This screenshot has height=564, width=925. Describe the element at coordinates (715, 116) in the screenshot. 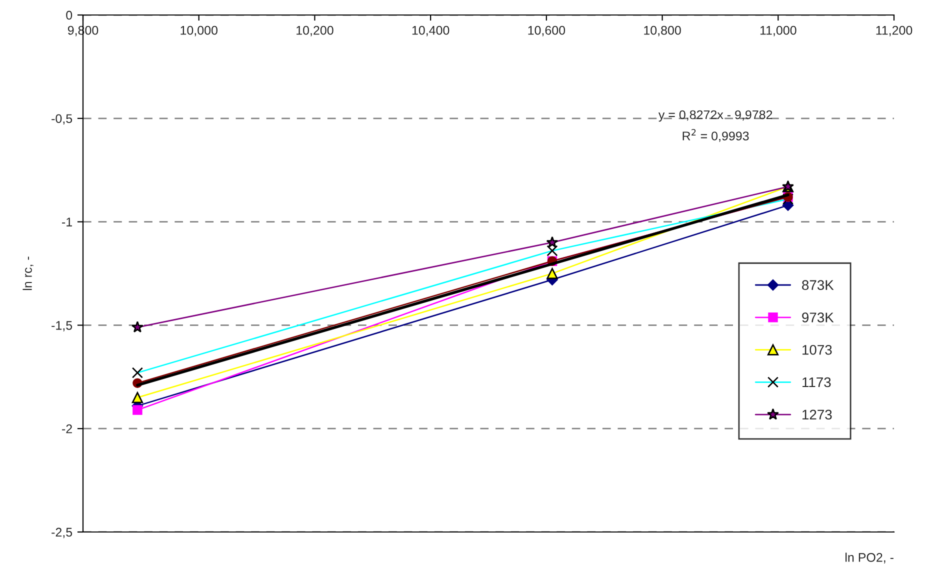

I see `annotation: y = 0,8272x - 9,9782` at that location.